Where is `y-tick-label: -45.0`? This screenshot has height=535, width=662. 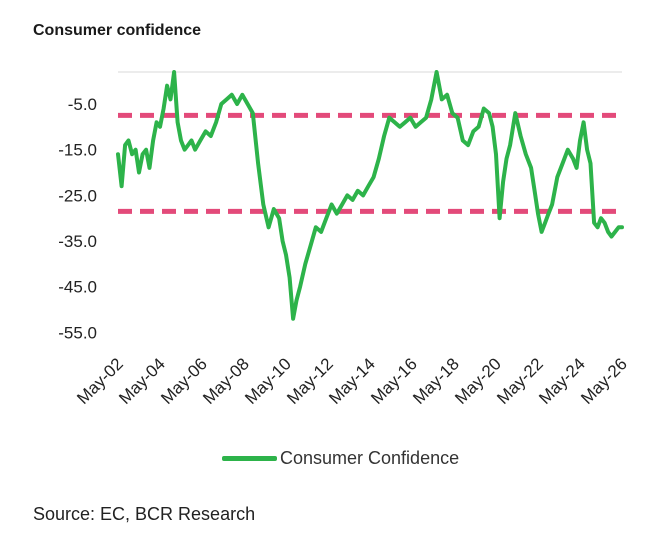
y-tick-label: -45.0 is located at coordinates (77, 287).